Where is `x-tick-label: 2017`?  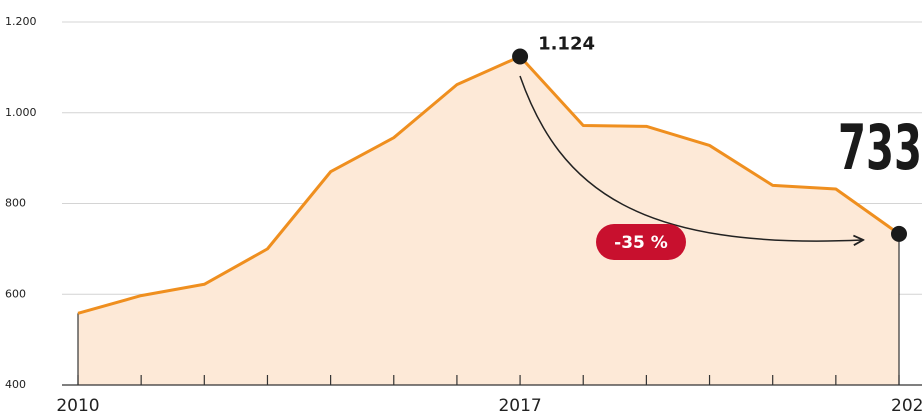 x-tick-label: 2017 is located at coordinates (519, 406).